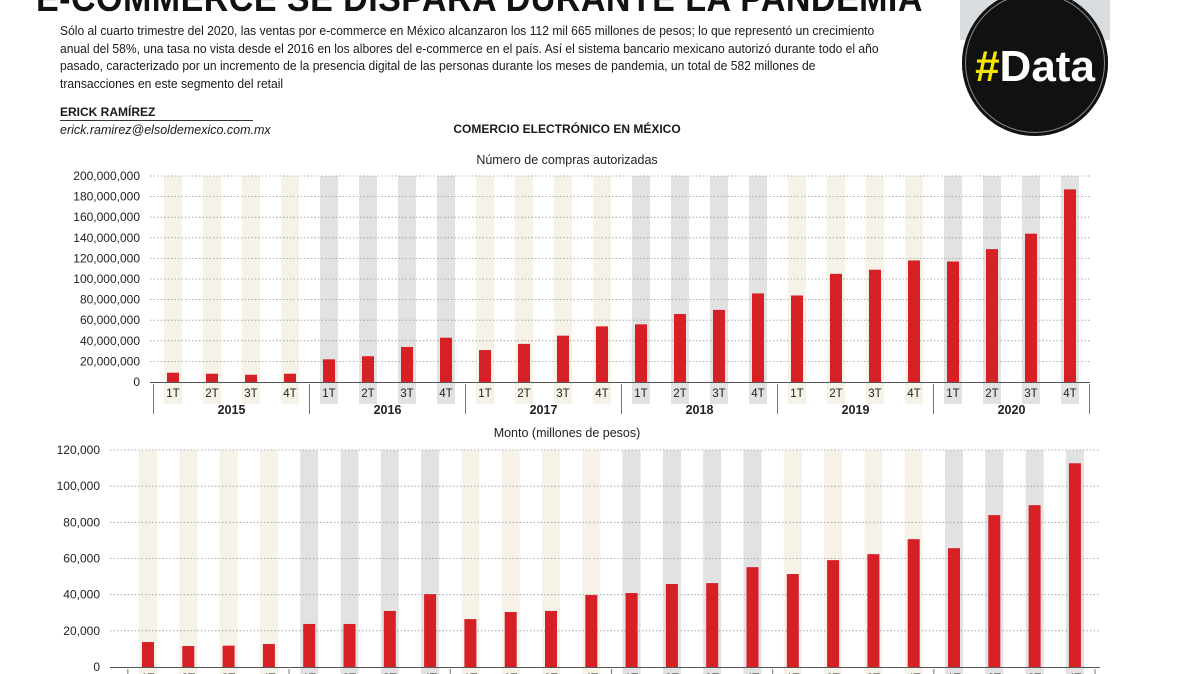 The width and height of the screenshot is (1200, 674). What do you see at coordinates (856, 410) in the screenshot?
I see `year-label: 2019` at bounding box center [856, 410].